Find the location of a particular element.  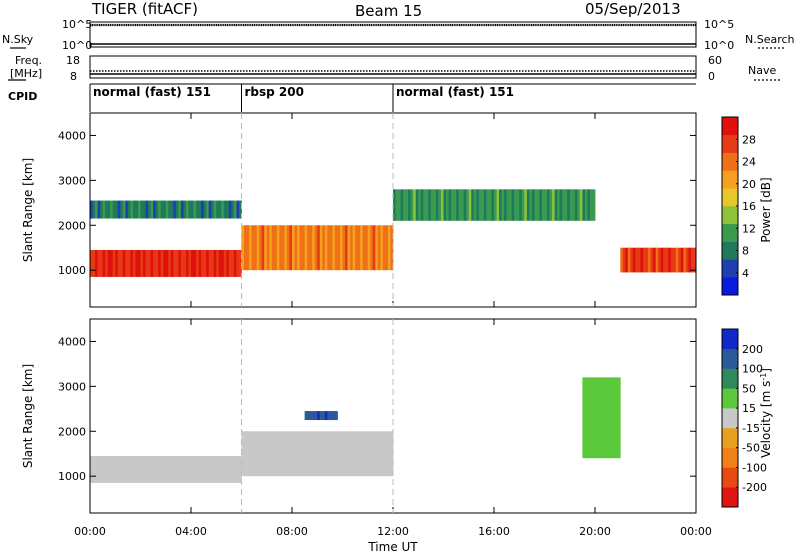

colorbar-tick-label: 24 is located at coordinates (749, 162).